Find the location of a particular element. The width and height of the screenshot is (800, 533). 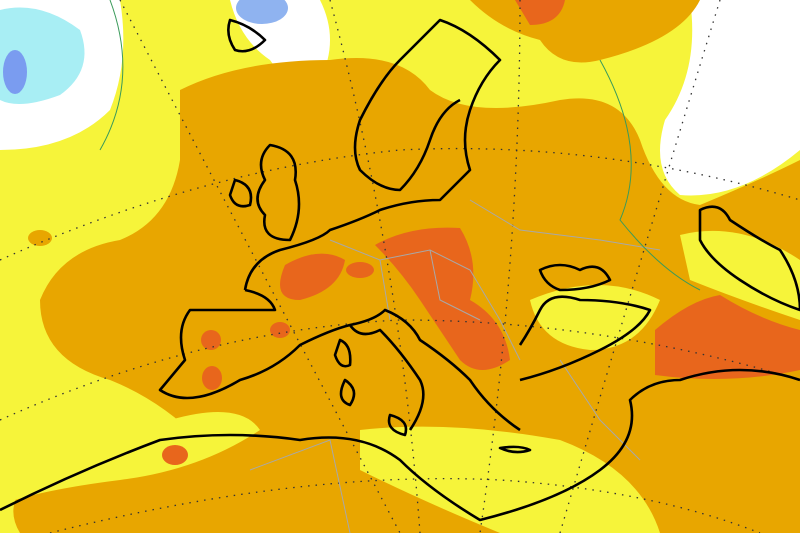

warm-area is located at coordinates (40, 238).